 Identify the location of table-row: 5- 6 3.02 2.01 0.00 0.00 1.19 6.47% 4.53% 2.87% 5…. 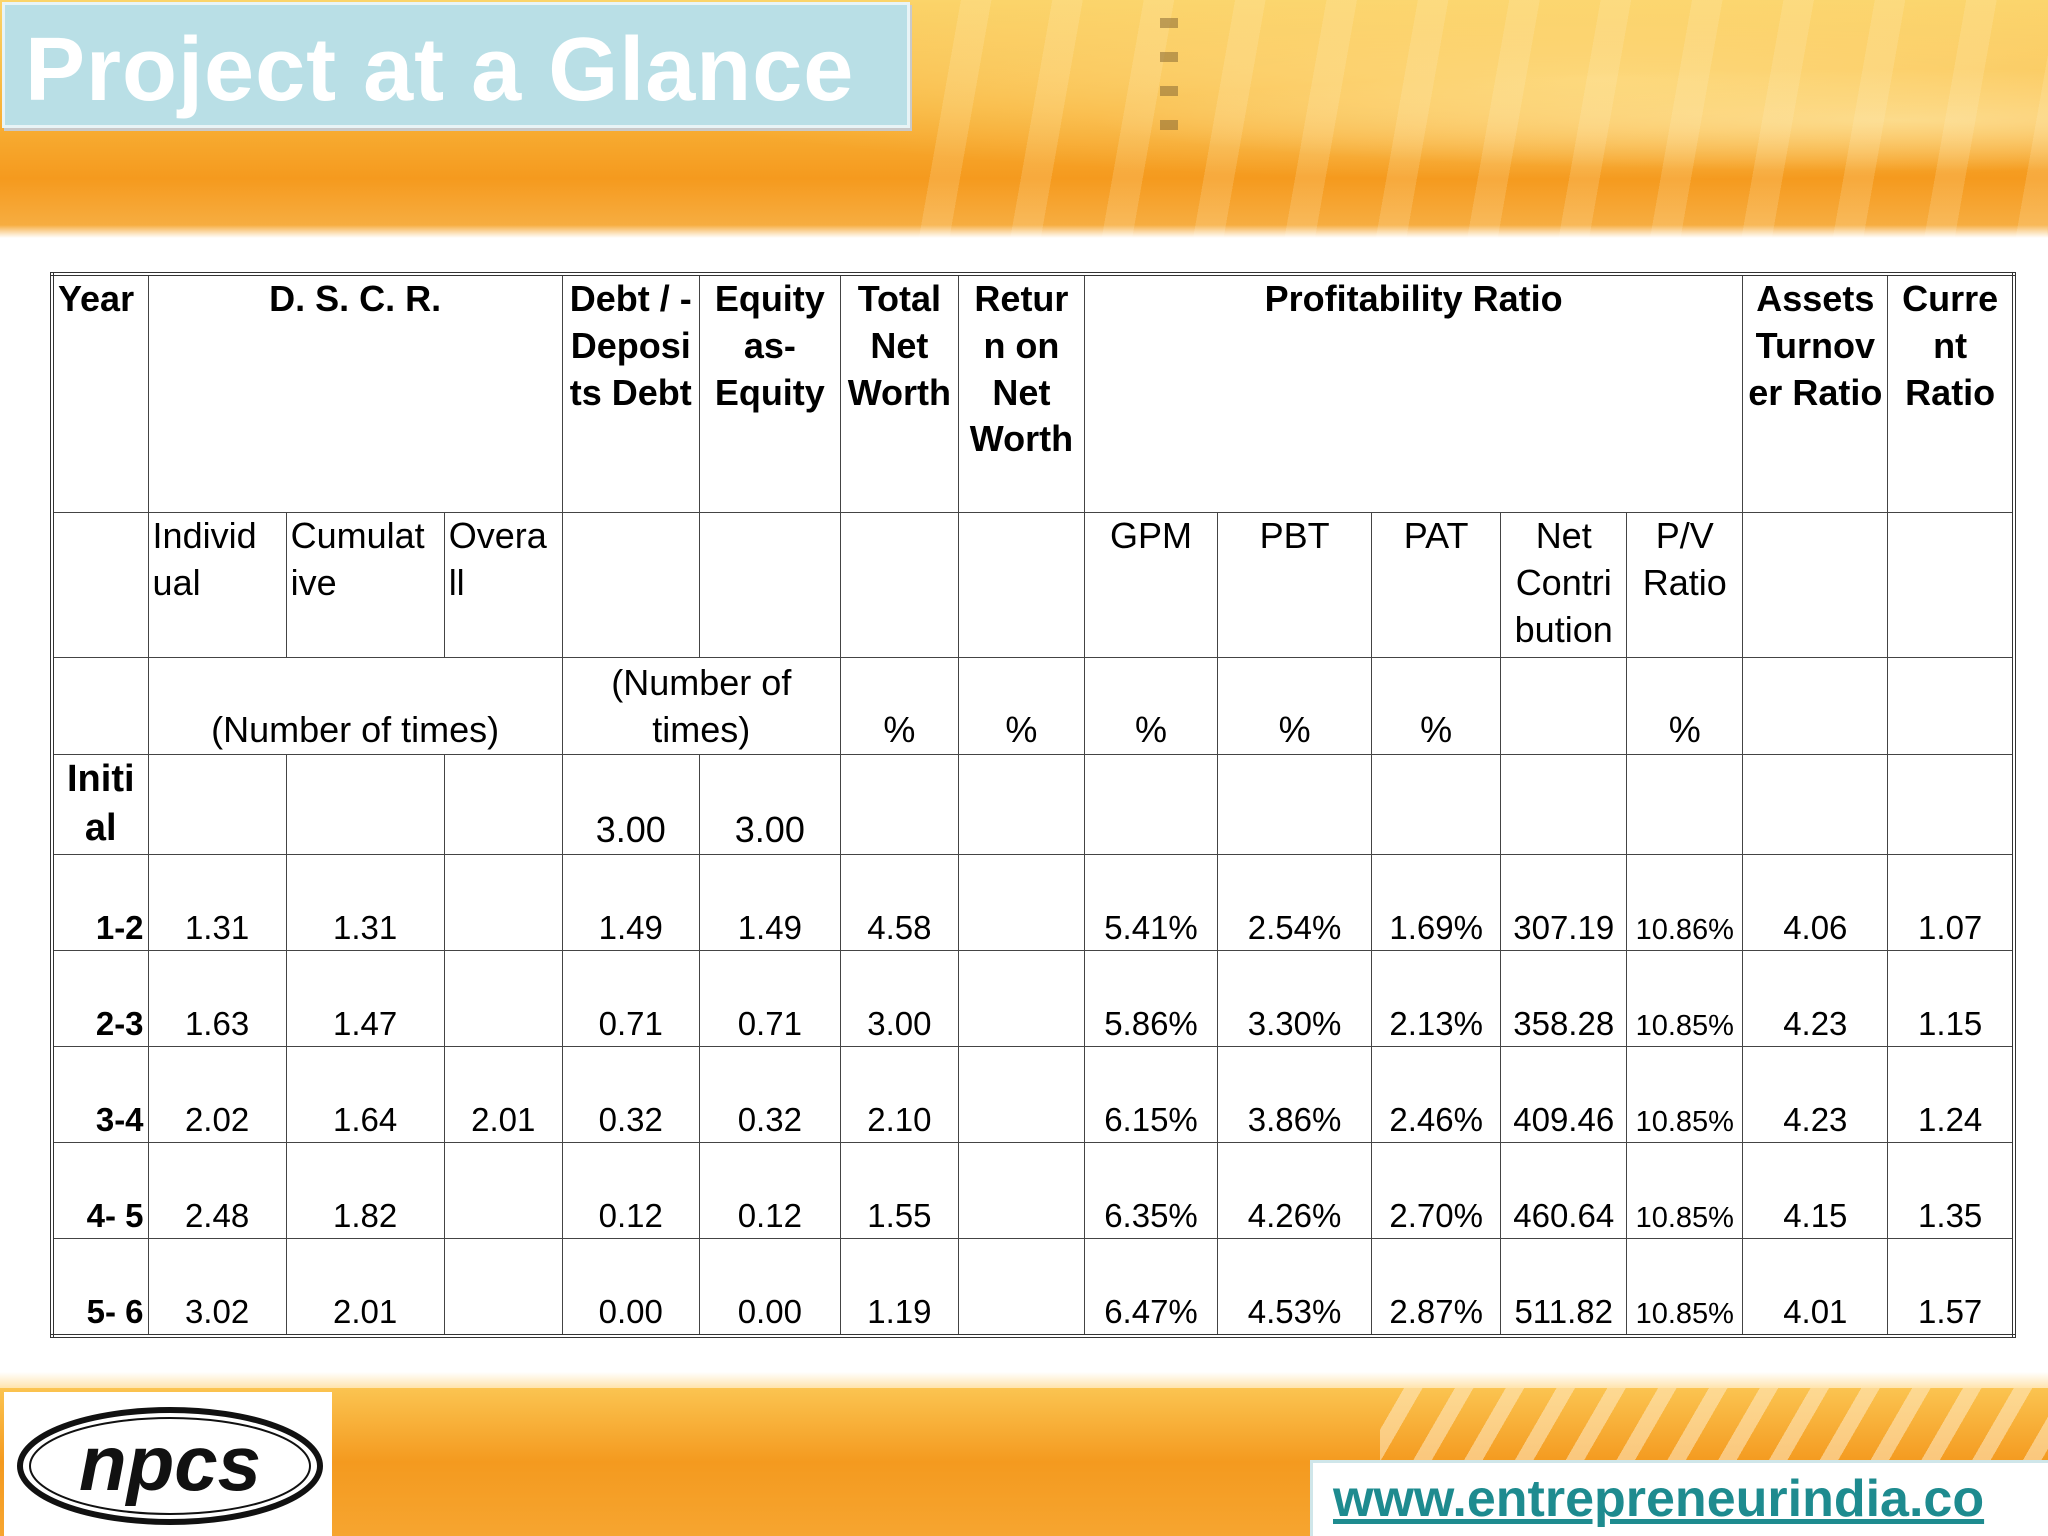
(1033, 1287).